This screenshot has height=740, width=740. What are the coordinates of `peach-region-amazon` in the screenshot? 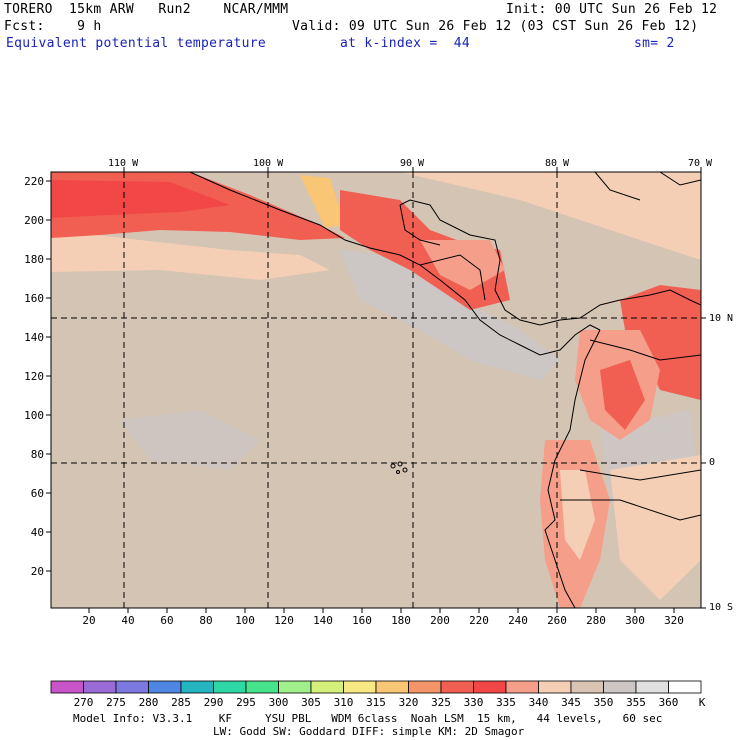 It's located at (655, 527).